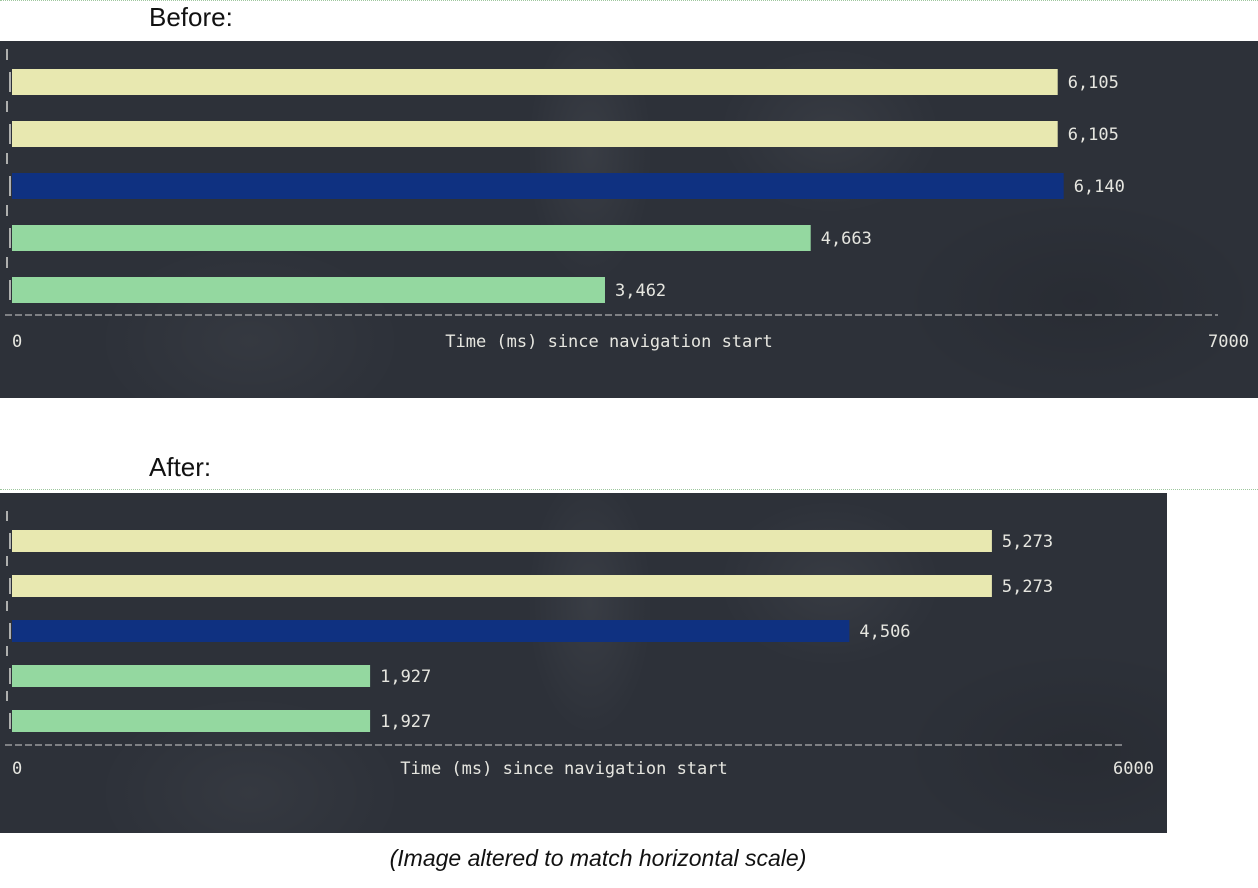 The width and height of the screenshot is (1258, 888). What do you see at coordinates (564, 769) in the screenshot?
I see `chart-2-x-axis-label: Time (ms) since navigation start` at bounding box center [564, 769].